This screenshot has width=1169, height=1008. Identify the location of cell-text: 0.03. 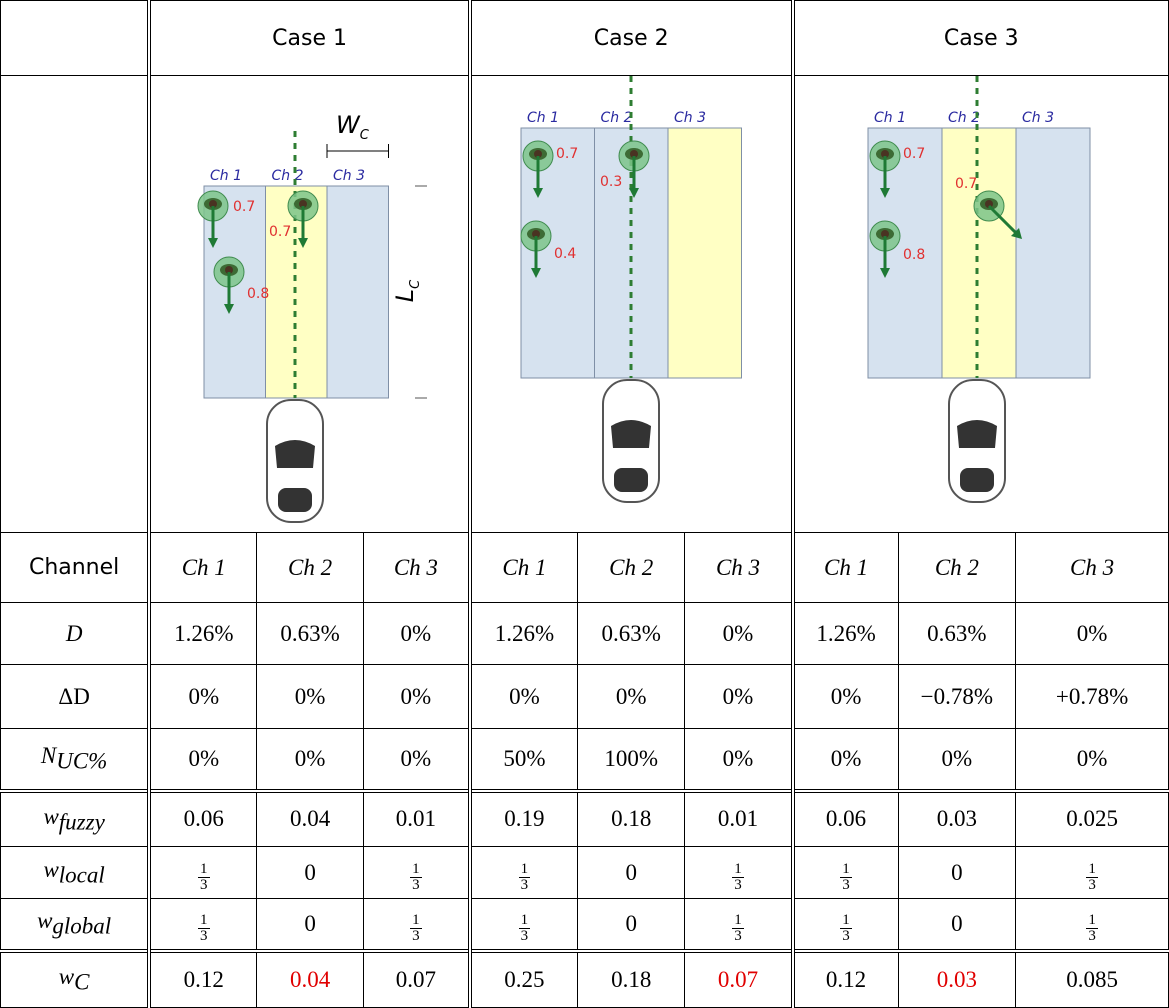
(956, 819).